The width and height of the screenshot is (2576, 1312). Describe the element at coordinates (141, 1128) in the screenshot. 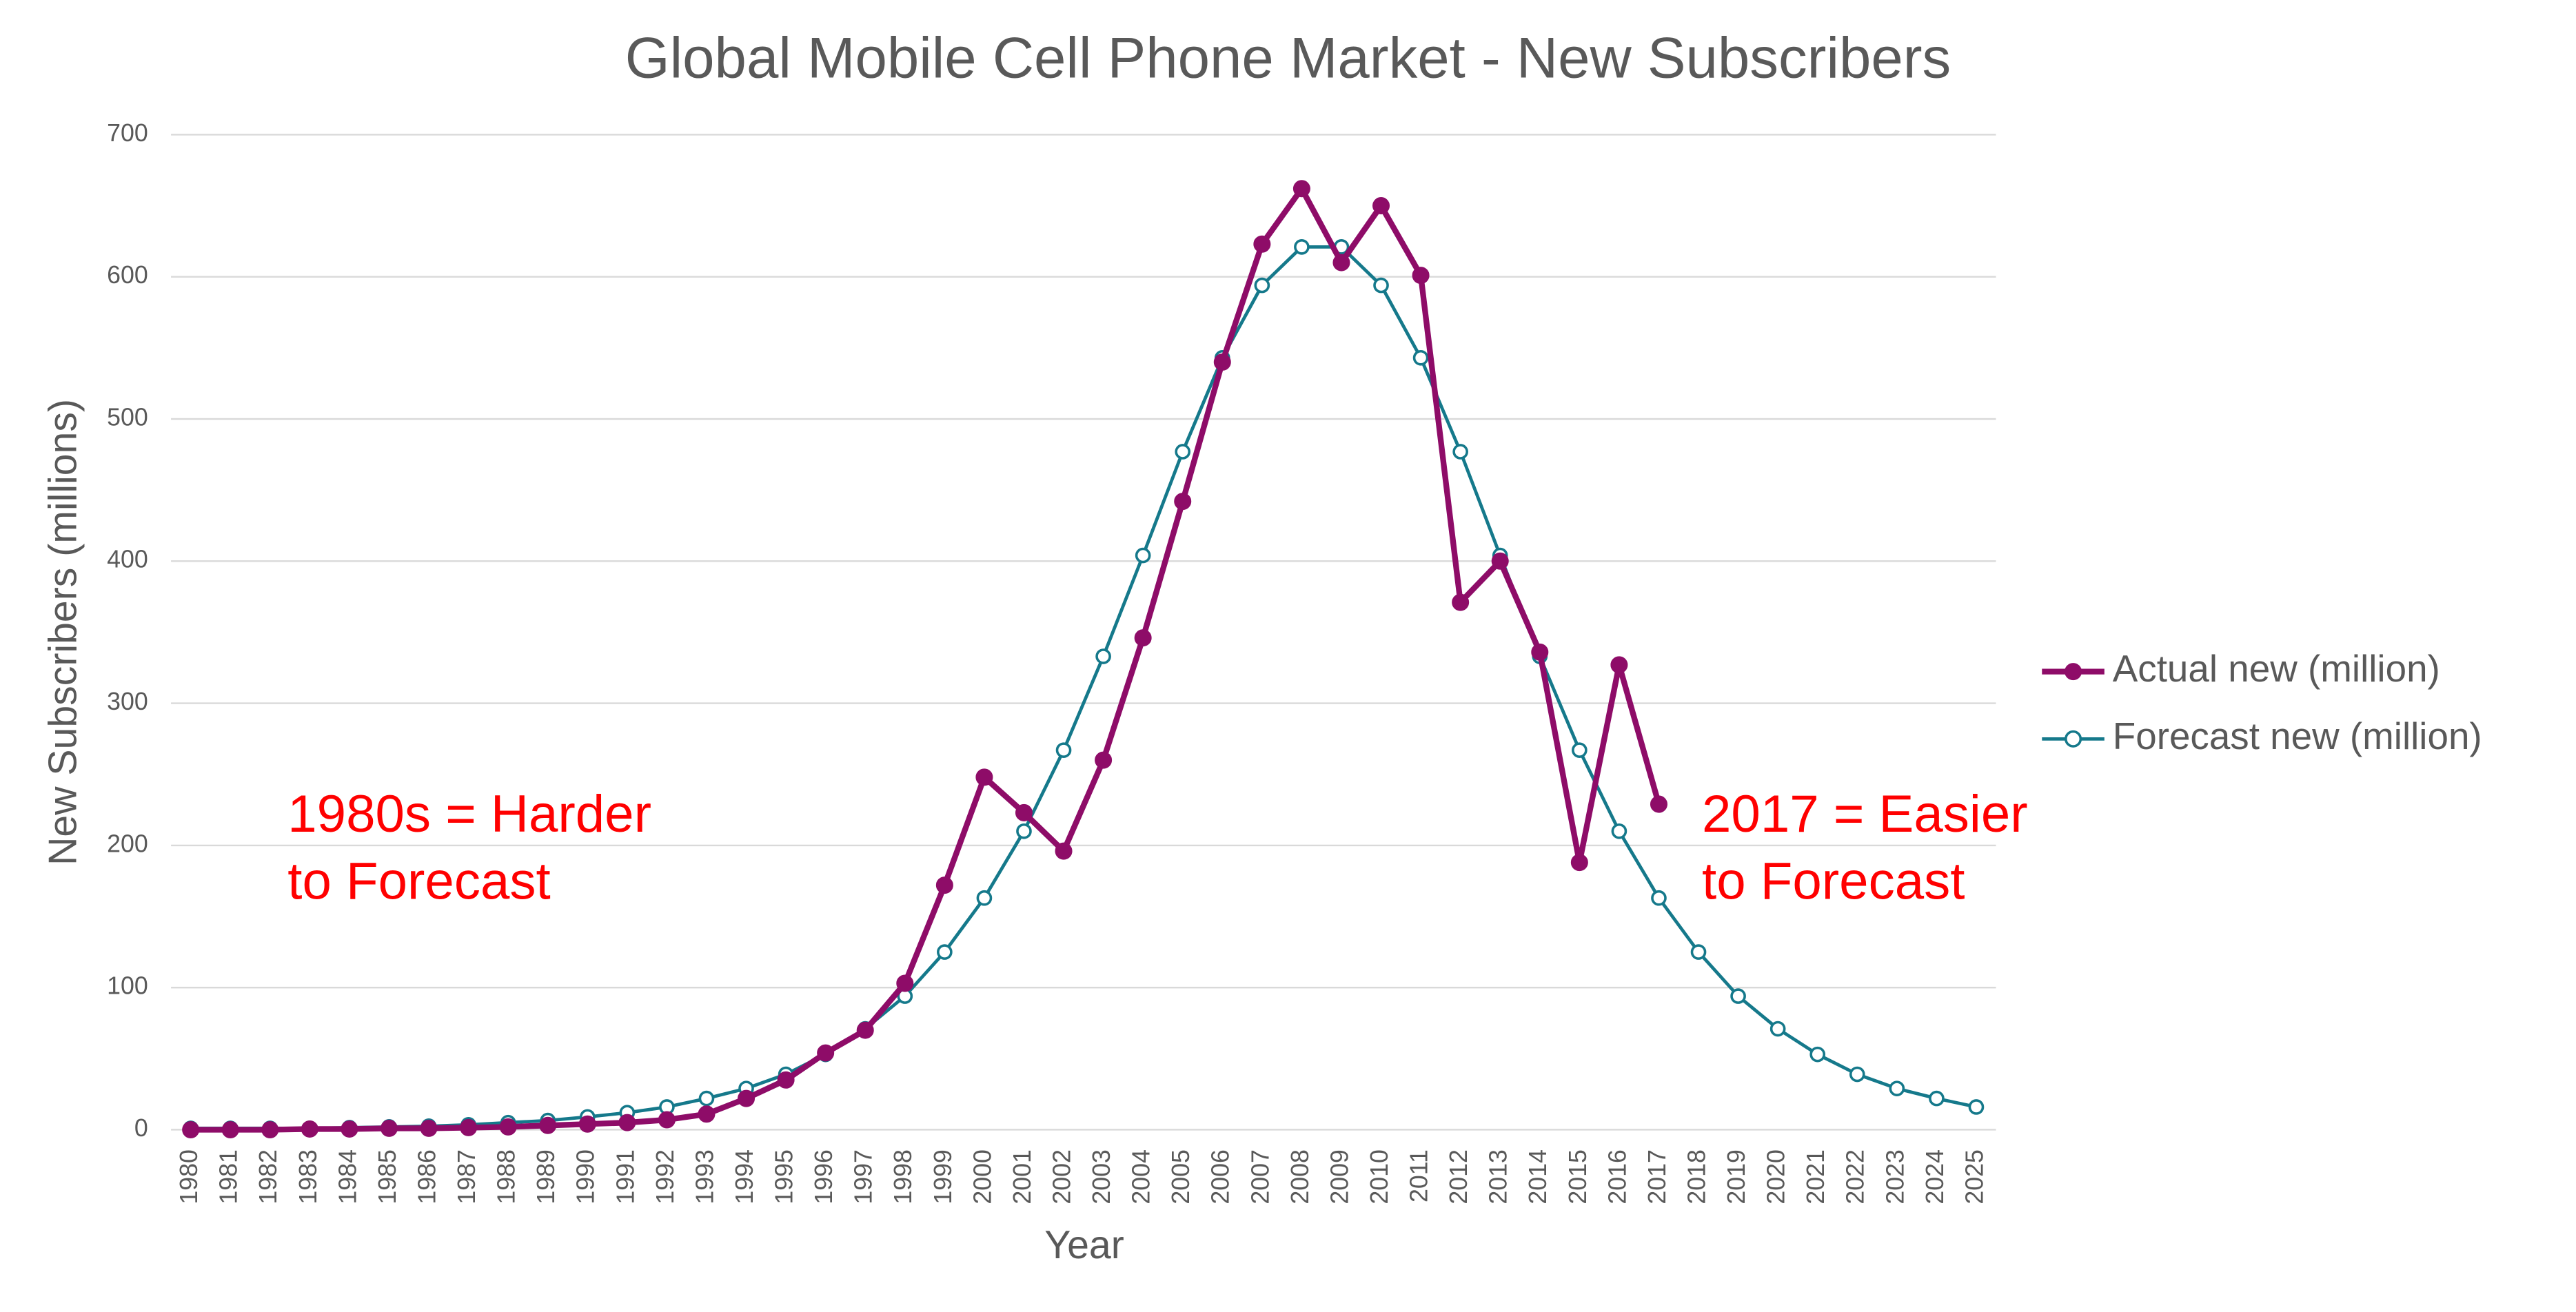

I see `y-tick-label: 0` at that location.